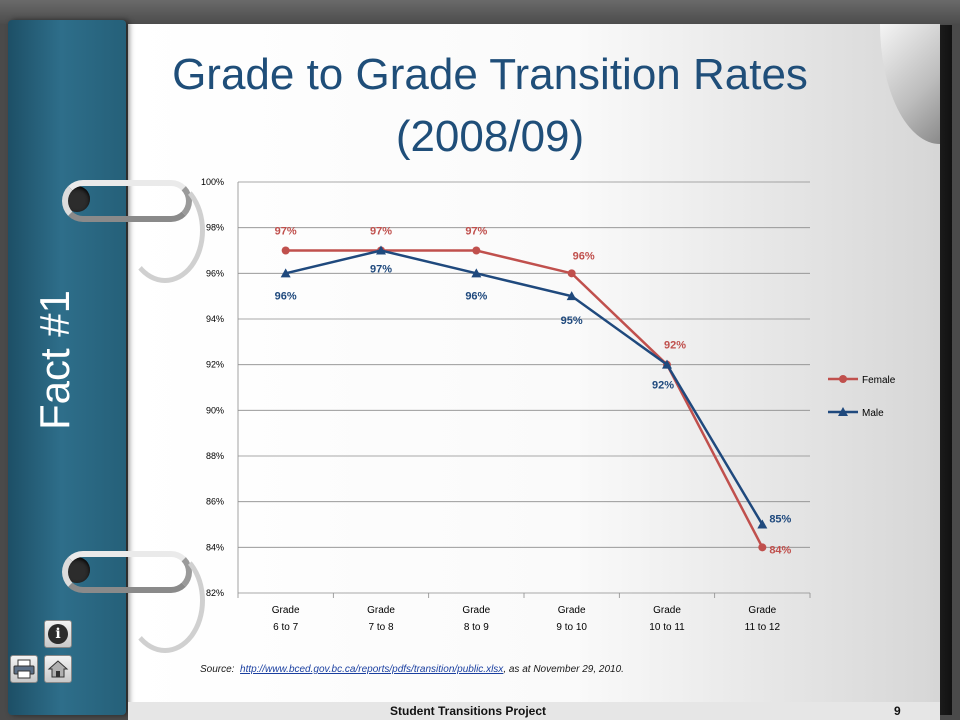 The width and height of the screenshot is (960, 720). What do you see at coordinates (843, 411) in the screenshot?
I see `legend-marker-male` at bounding box center [843, 411].